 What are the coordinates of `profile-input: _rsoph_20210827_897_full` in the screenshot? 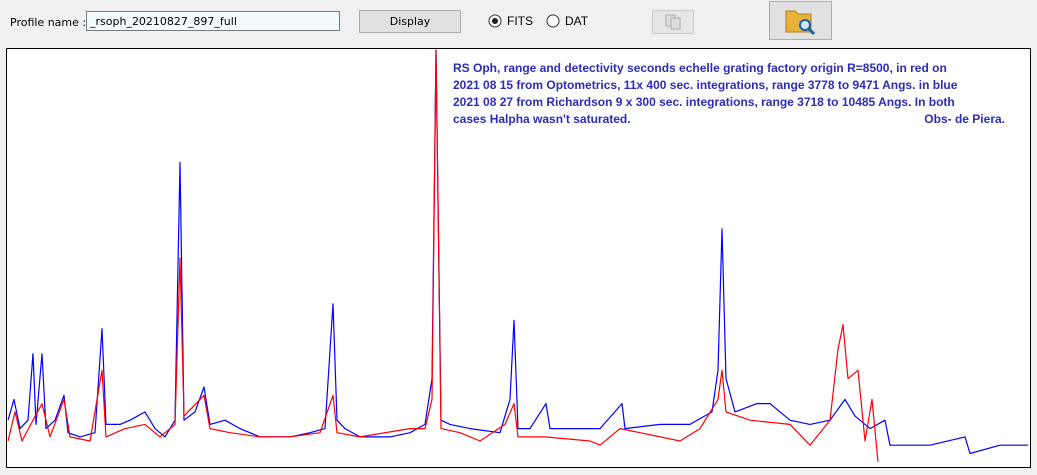 It's located at (213, 21).